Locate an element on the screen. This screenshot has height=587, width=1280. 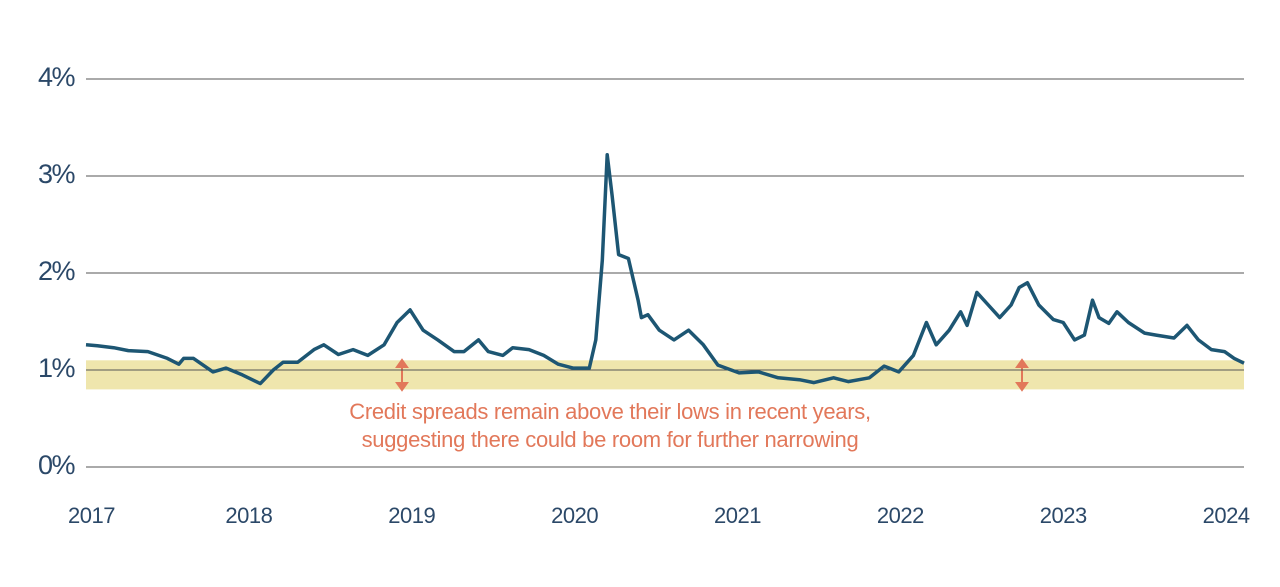
x-tick-label: 2021 is located at coordinates (737, 515).